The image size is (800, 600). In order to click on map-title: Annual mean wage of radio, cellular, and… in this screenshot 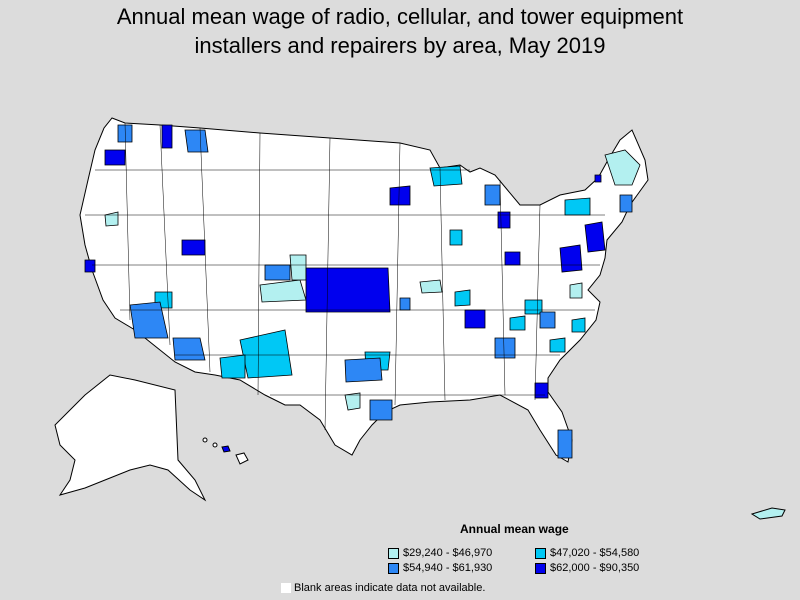, I will do `click(400, 31)`.